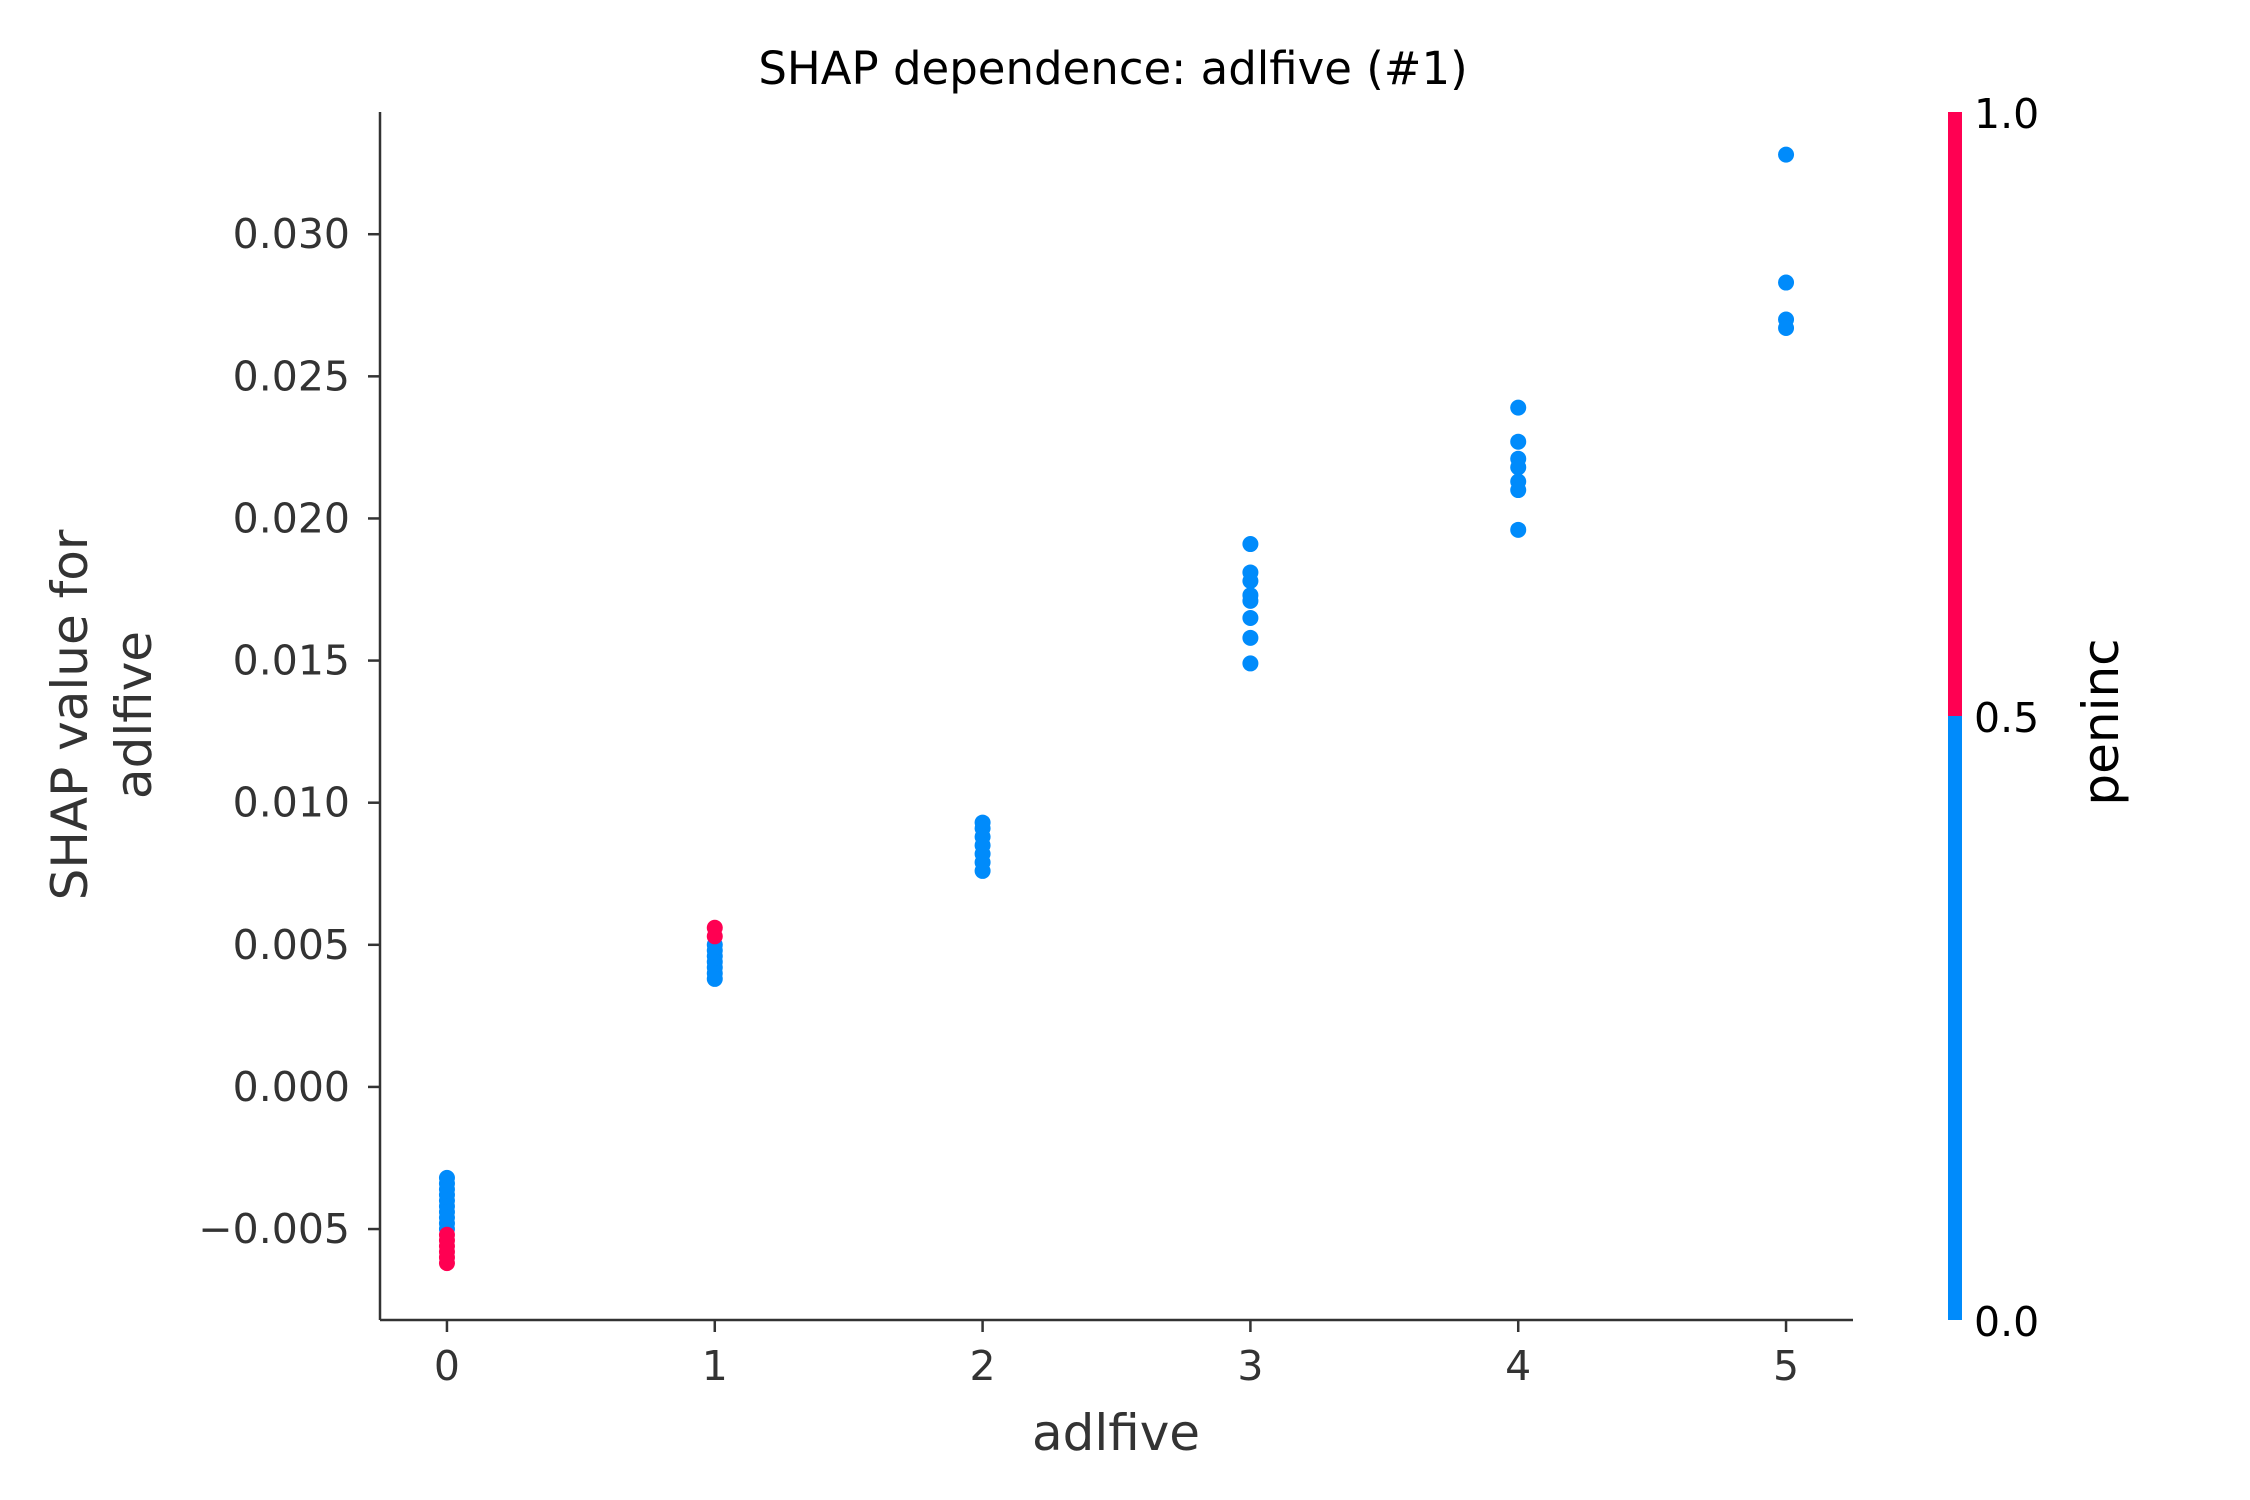 Image resolution: width=2250 pixels, height=1500 pixels. What do you see at coordinates (2006, 718) in the screenshot?
I see `colorbar-tick-mid: 0.5` at bounding box center [2006, 718].